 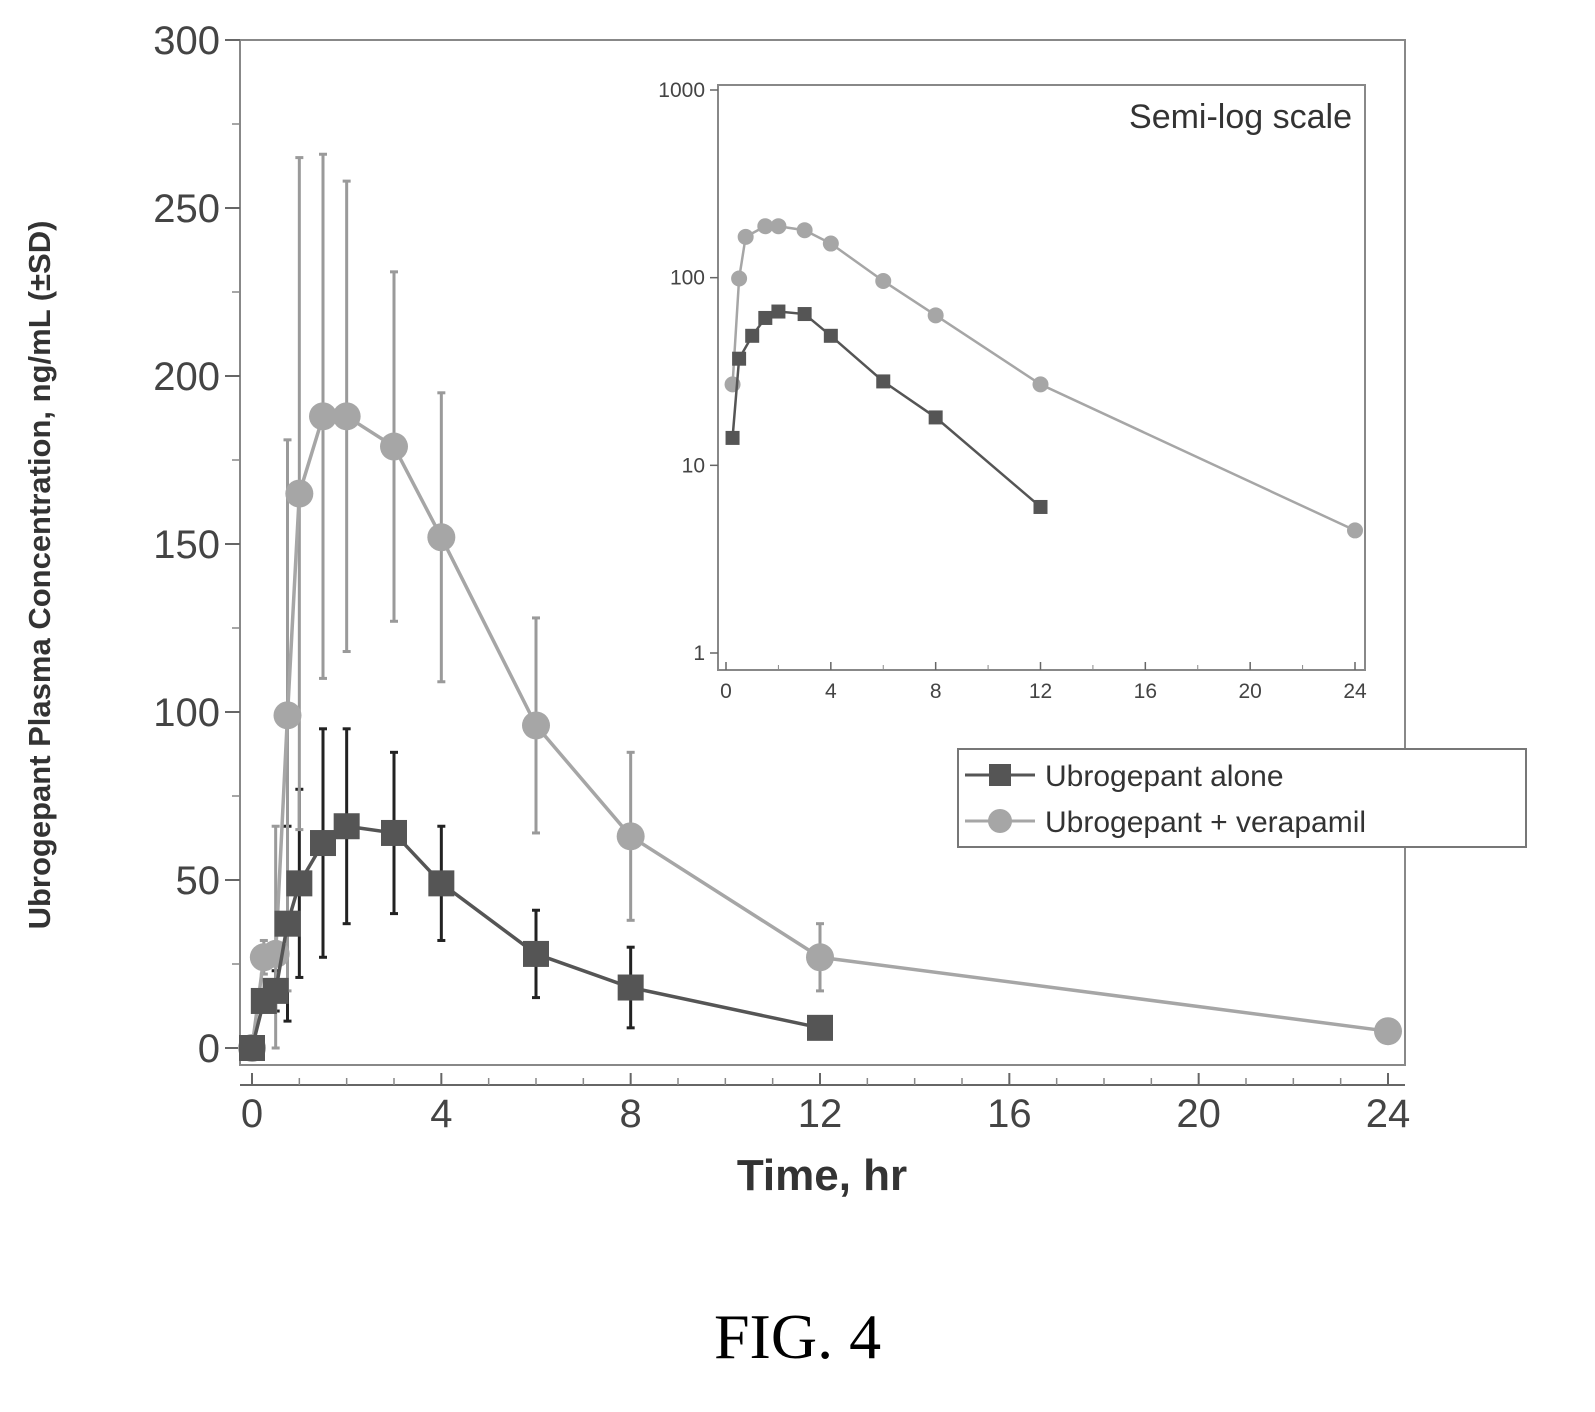 I want to click on main-y-tick-label: 0, so click(x=209, y=1049).